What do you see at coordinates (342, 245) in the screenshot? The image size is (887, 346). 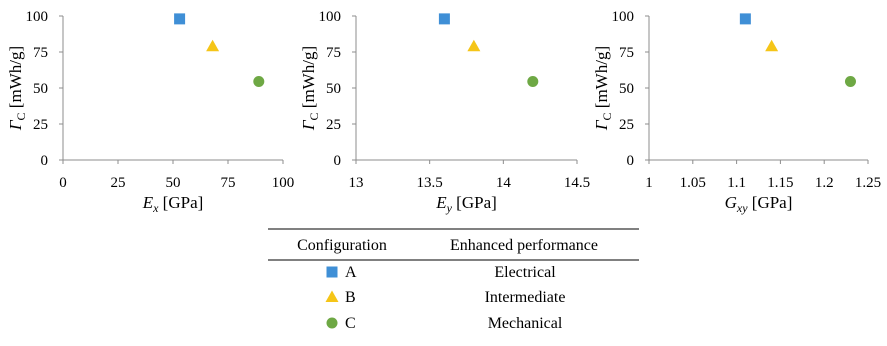 I see `table-header-configuration: Configuration` at bounding box center [342, 245].